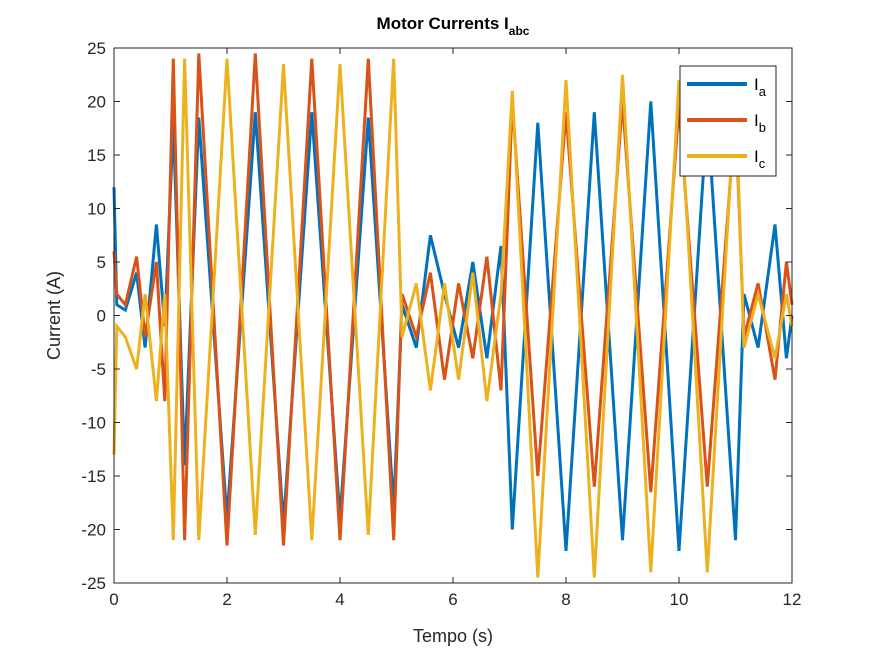  Describe the element at coordinates (339, 599) in the screenshot. I see `x-tick-label: 4` at that location.